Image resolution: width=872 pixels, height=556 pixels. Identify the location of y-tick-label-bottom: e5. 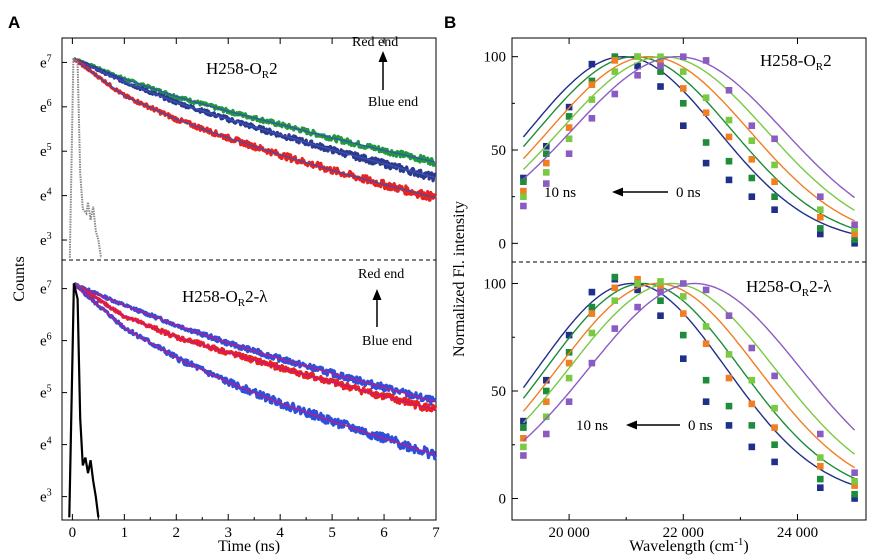
(46, 393).